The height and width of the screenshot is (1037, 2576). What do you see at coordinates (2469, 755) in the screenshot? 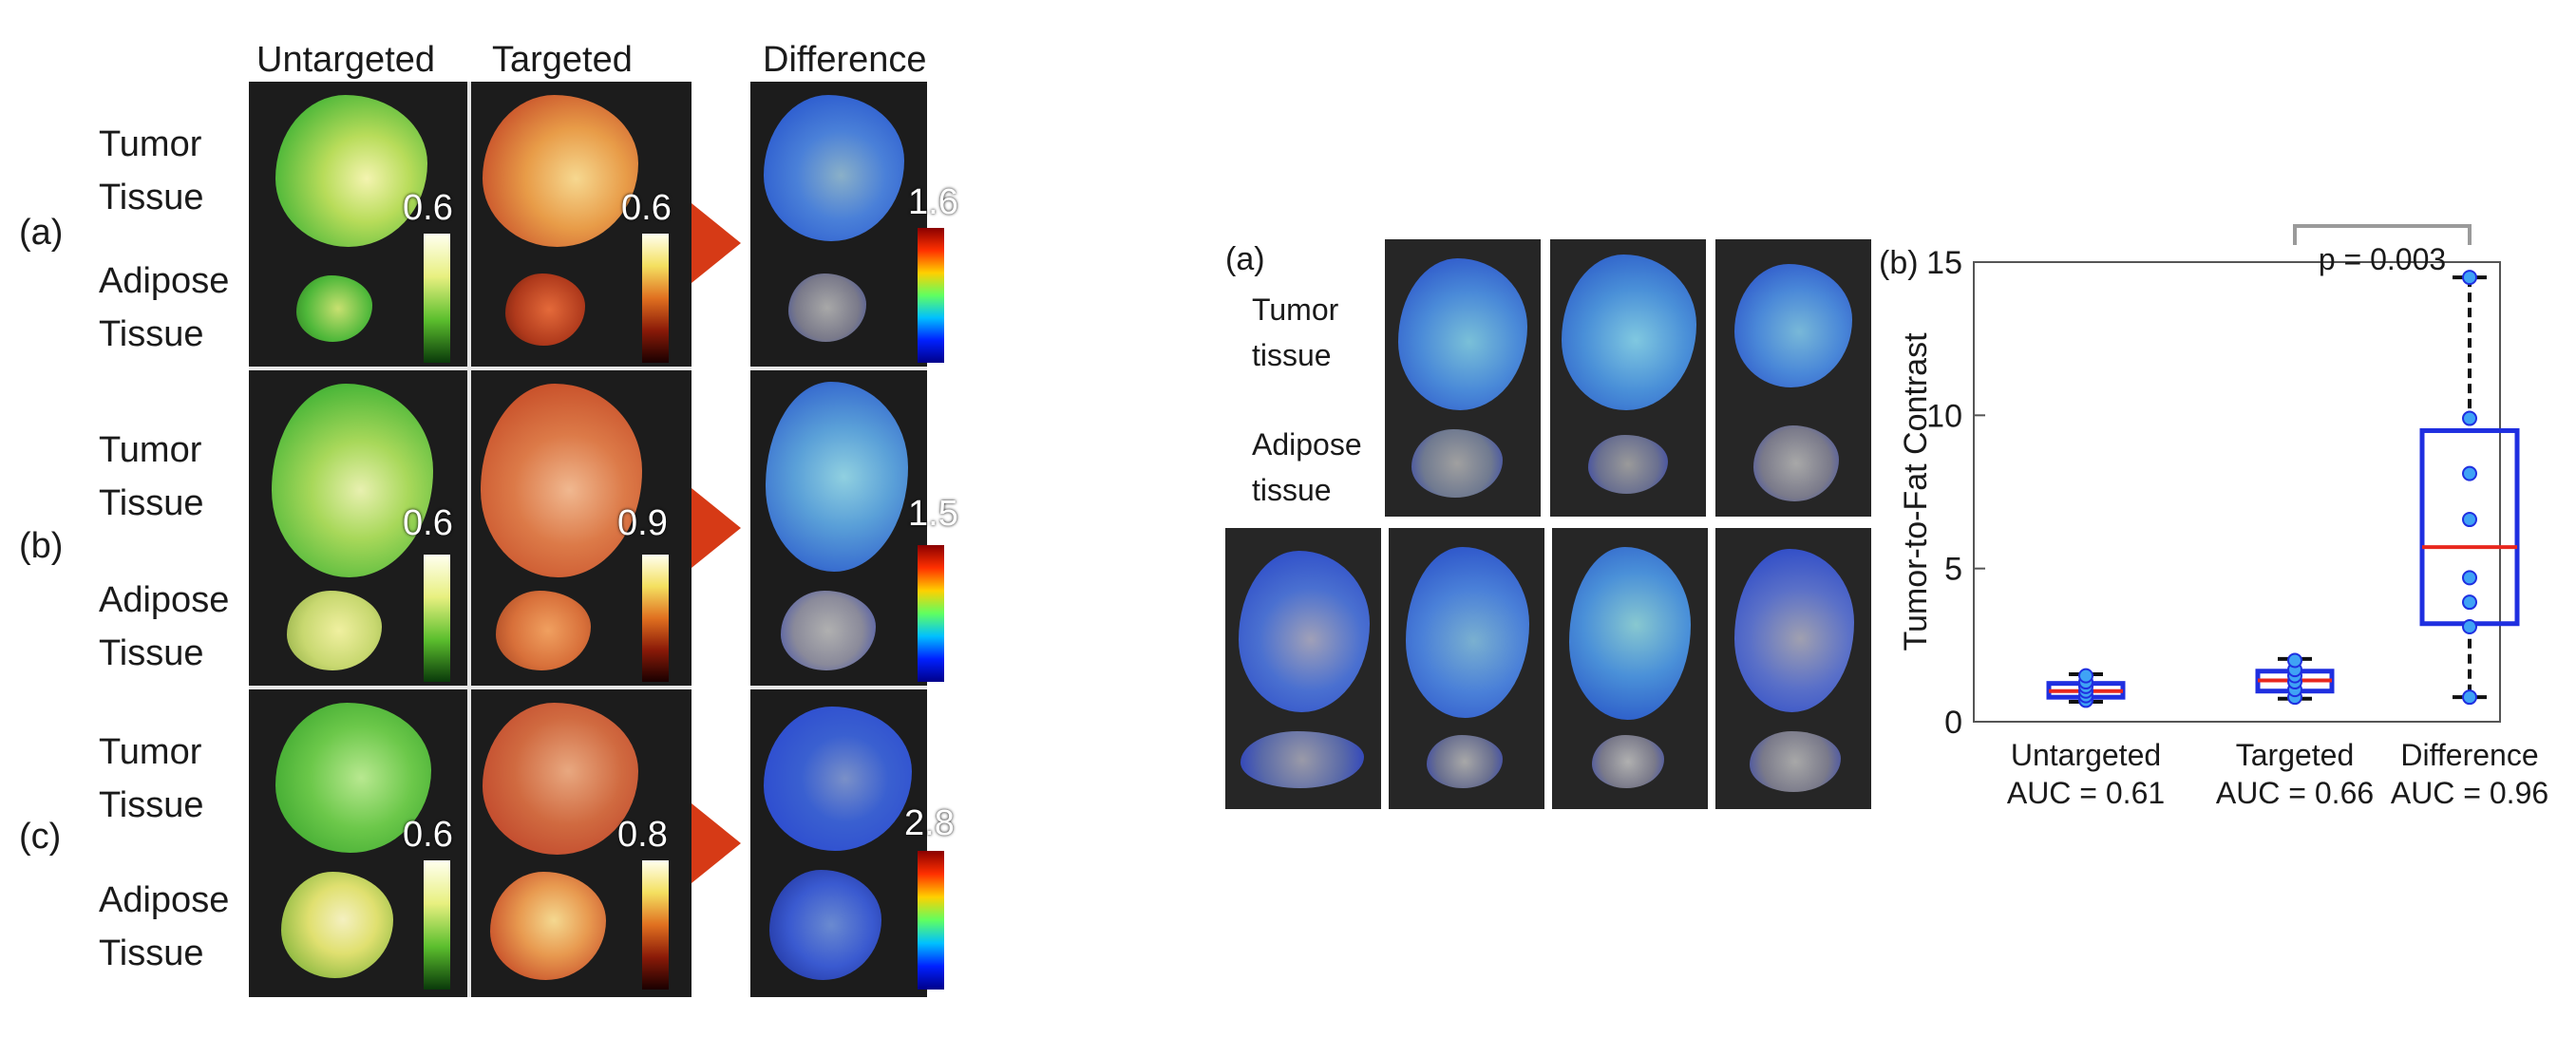
I see `x-category-label: Difference` at bounding box center [2469, 755].